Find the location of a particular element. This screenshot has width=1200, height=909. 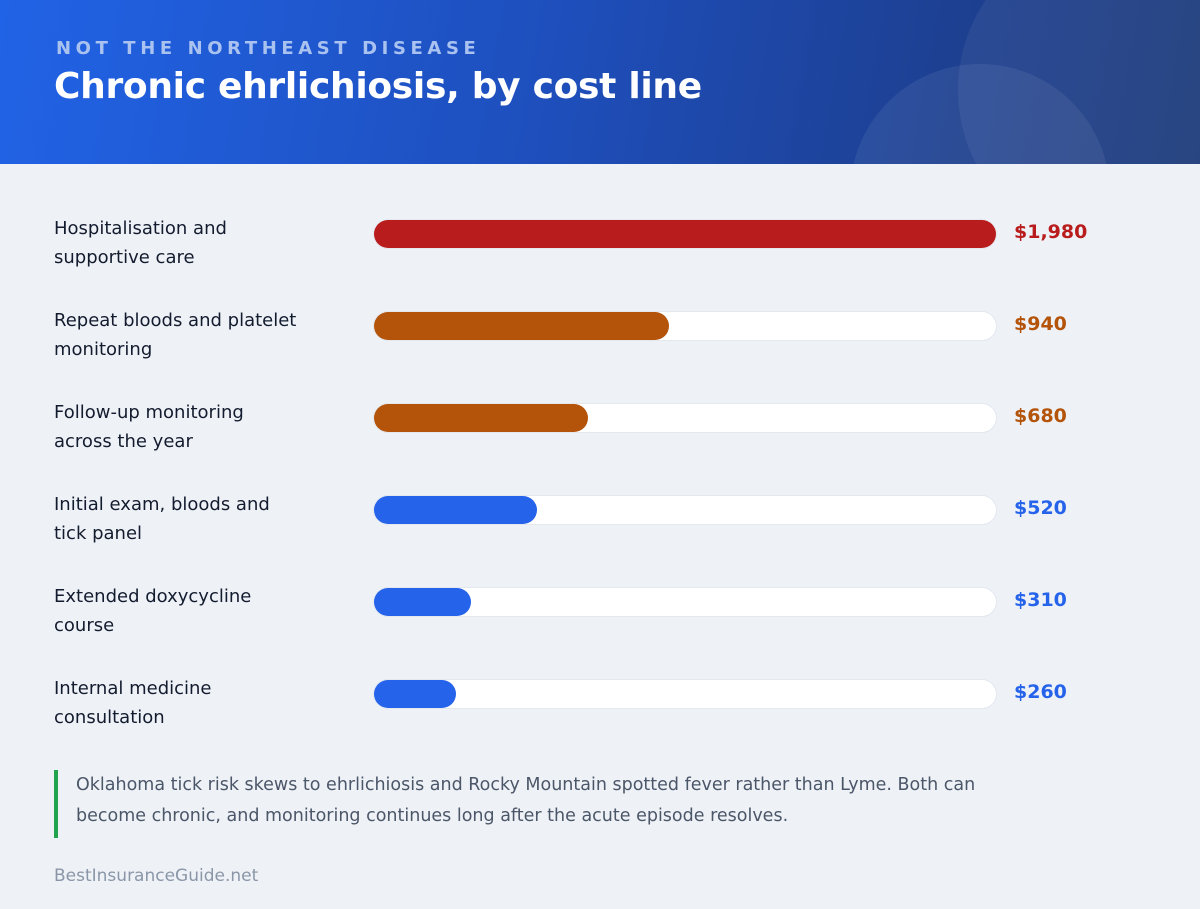

bar-category-label-line: Extended doxycycline is located at coordinates (153, 596).